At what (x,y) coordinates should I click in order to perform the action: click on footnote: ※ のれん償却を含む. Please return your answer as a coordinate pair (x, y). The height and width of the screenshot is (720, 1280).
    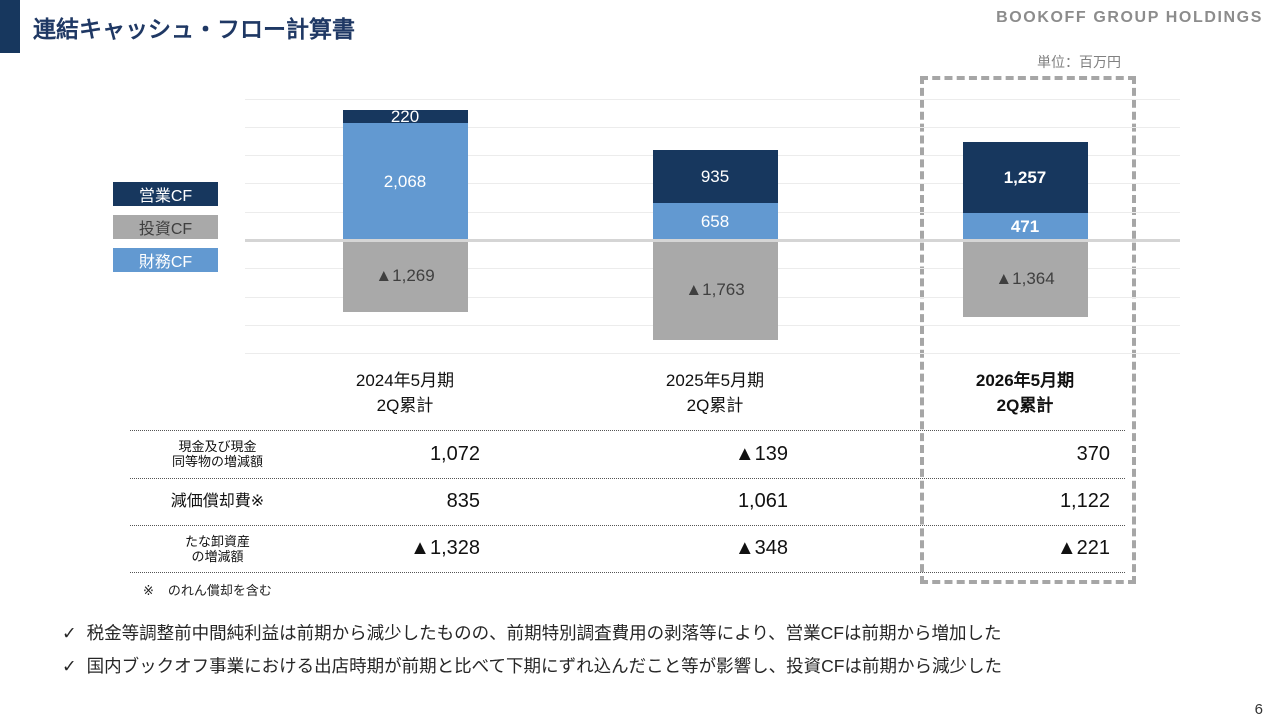
    Looking at the image, I should click on (207, 589).